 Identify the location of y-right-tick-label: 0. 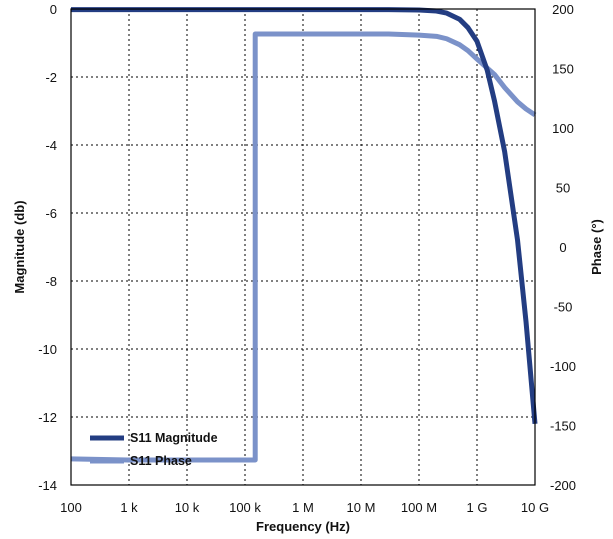
(562, 247).